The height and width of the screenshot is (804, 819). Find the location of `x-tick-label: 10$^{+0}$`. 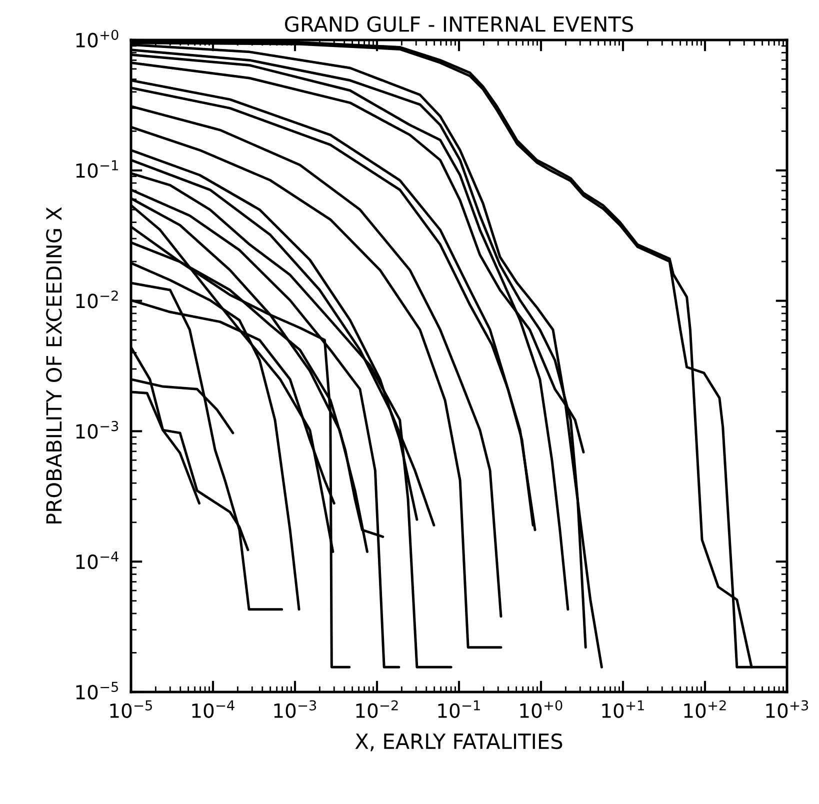

x-tick-label: 10$^{+0}$ is located at coordinates (541, 709).